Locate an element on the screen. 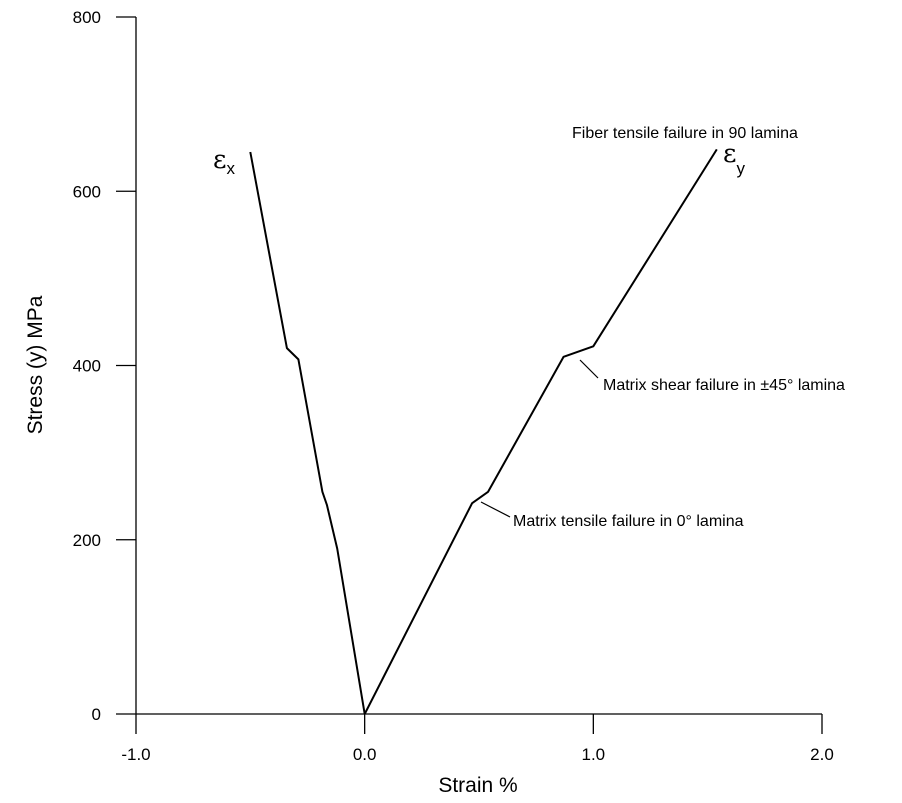  series-label-y: εy is located at coordinates (734, 158).